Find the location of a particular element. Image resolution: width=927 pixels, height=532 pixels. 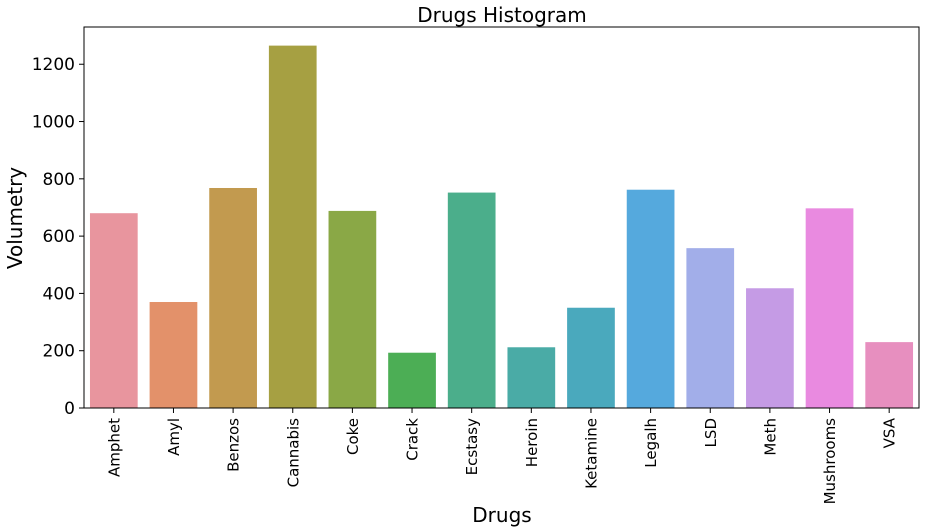

x-tick-label-ketamine: Ketamine is located at coordinates (591, 453).